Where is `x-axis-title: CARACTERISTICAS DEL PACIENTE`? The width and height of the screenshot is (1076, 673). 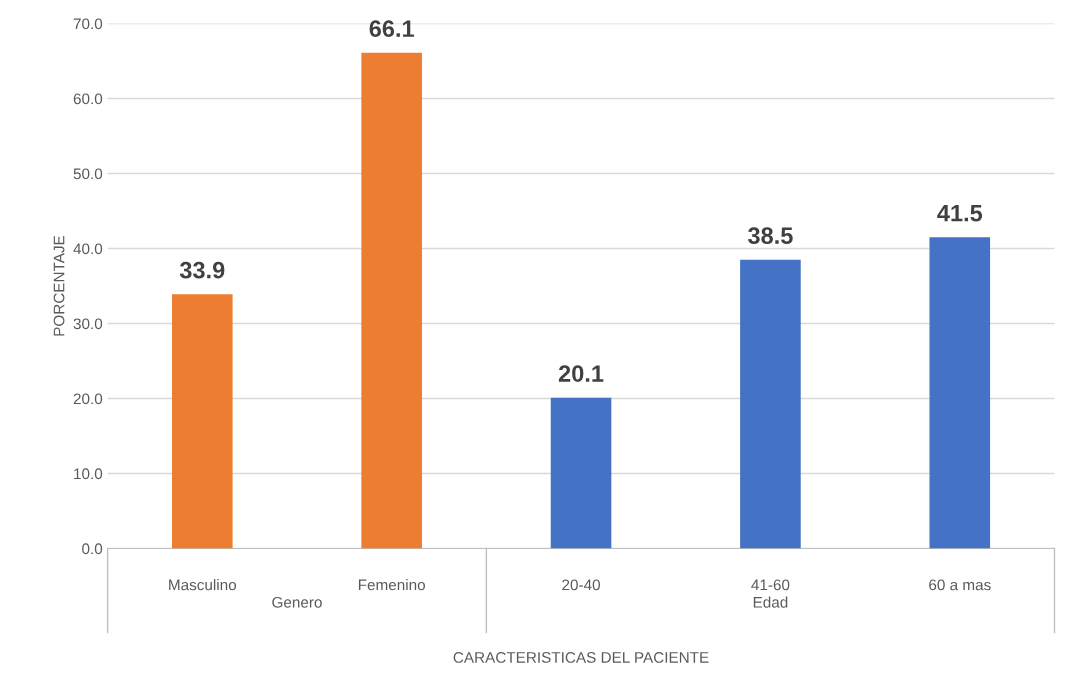
x-axis-title: CARACTERISTICAS DEL PACIENTE is located at coordinates (581, 657).